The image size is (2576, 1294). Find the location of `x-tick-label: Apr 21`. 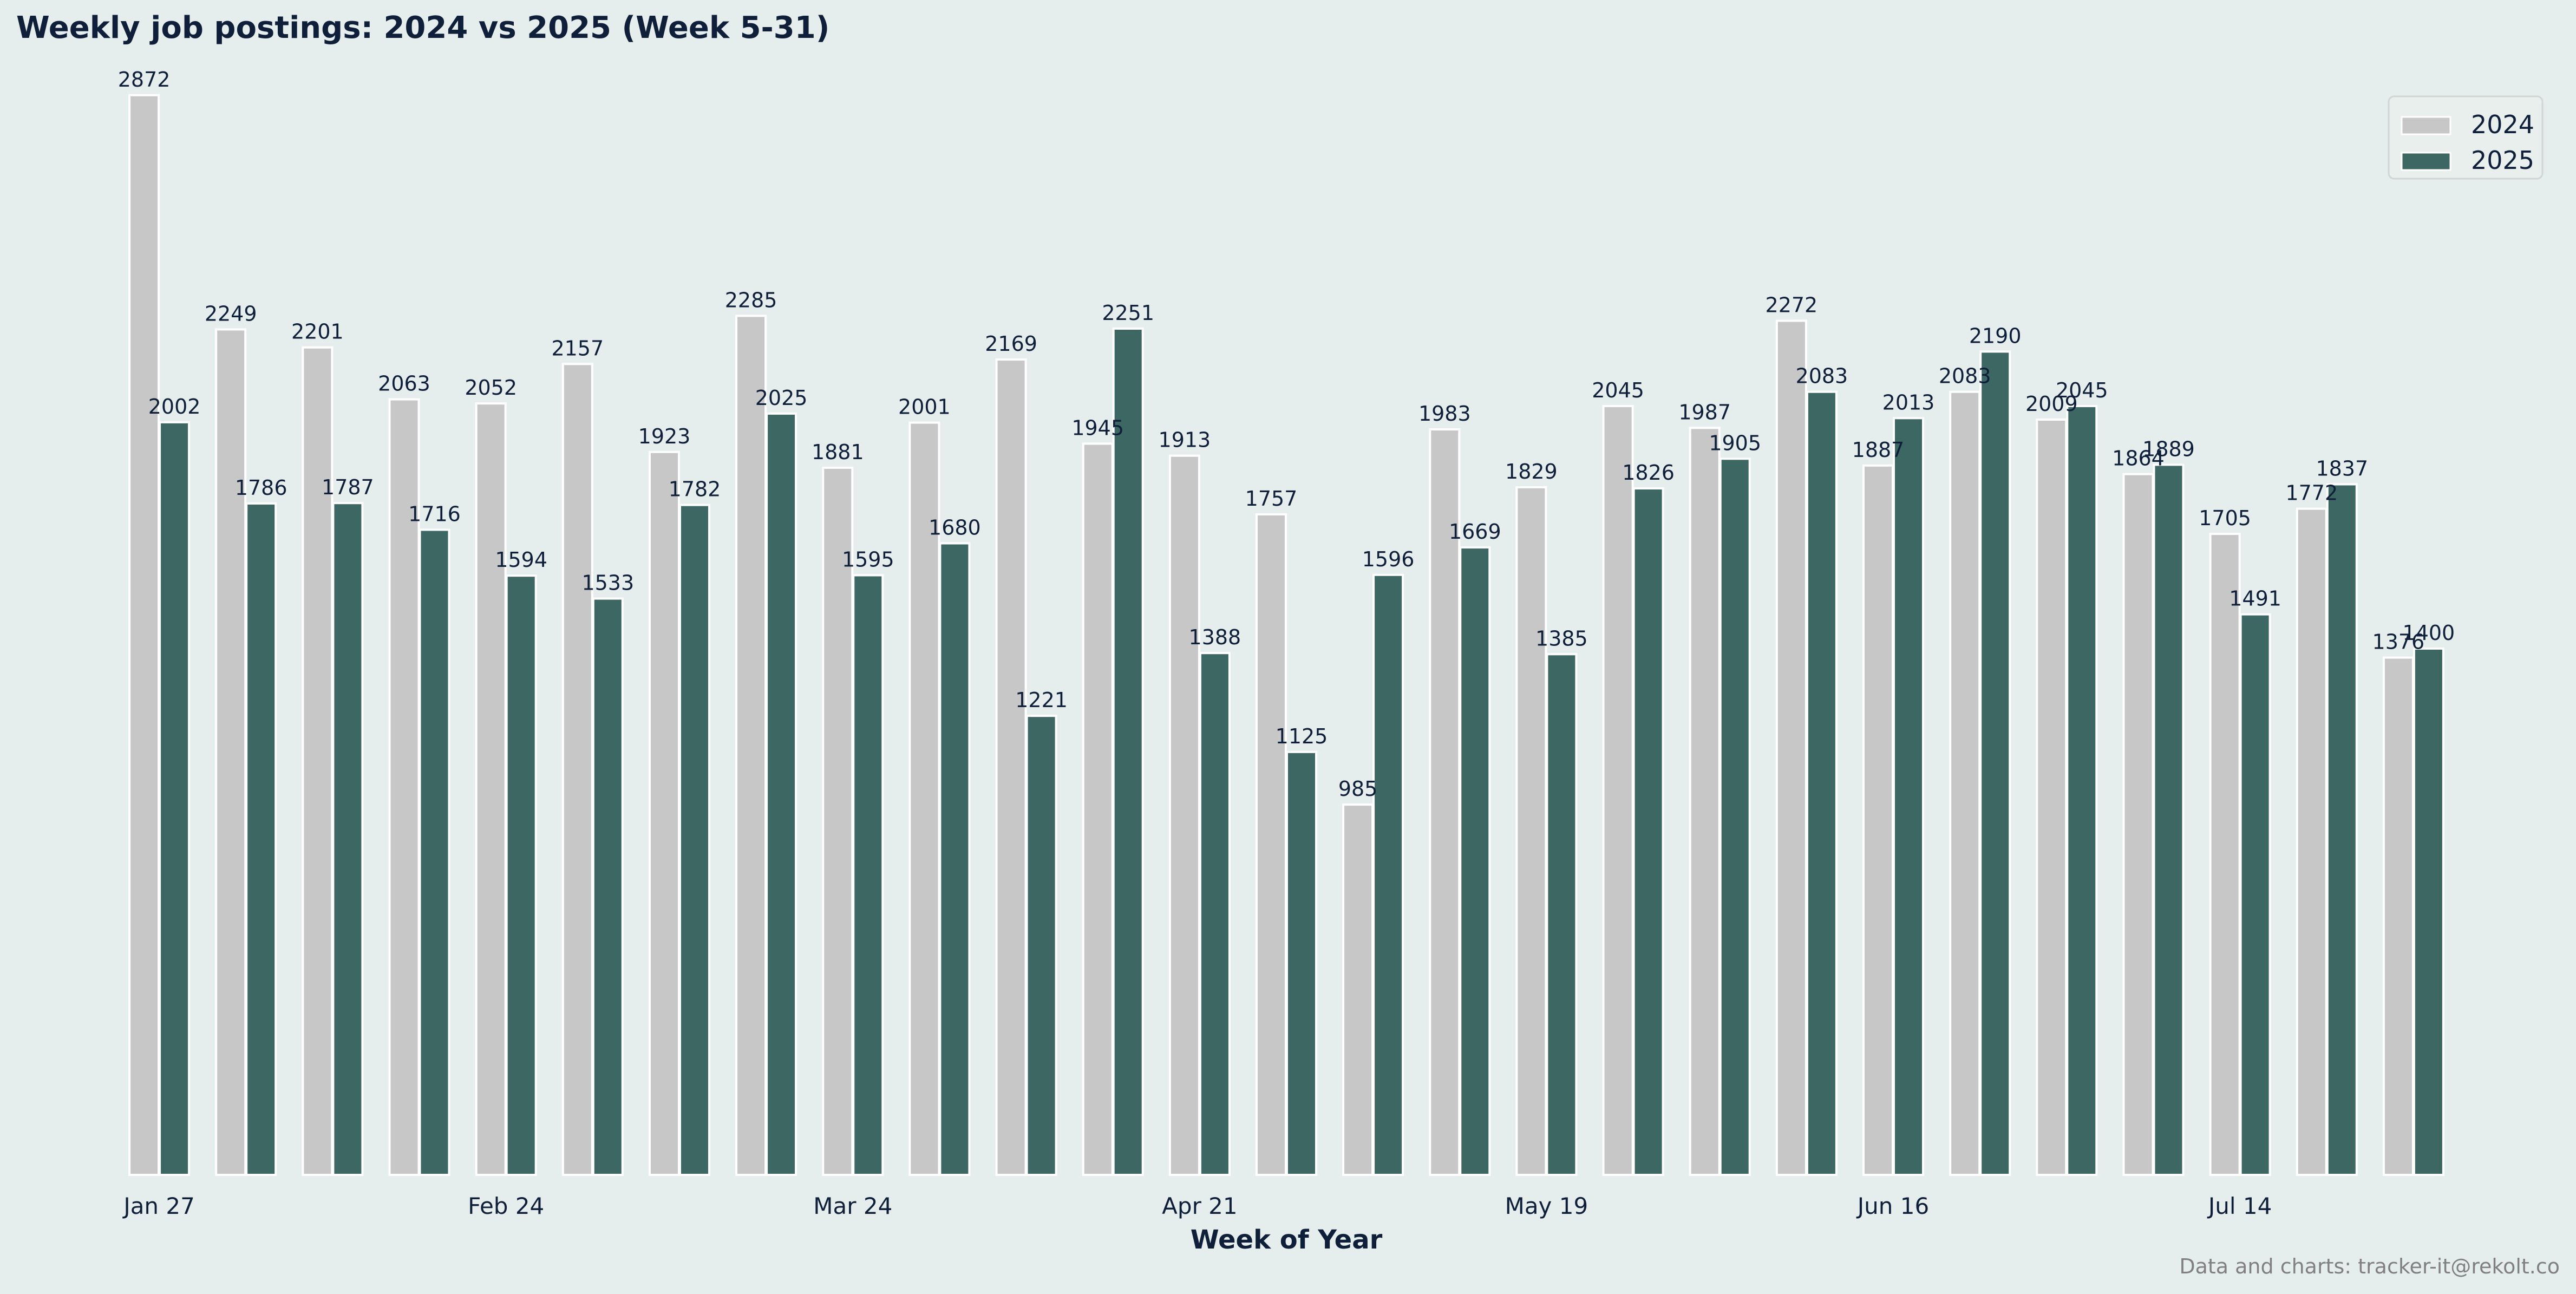

x-tick-label: Apr 21 is located at coordinates (1199, 1206).